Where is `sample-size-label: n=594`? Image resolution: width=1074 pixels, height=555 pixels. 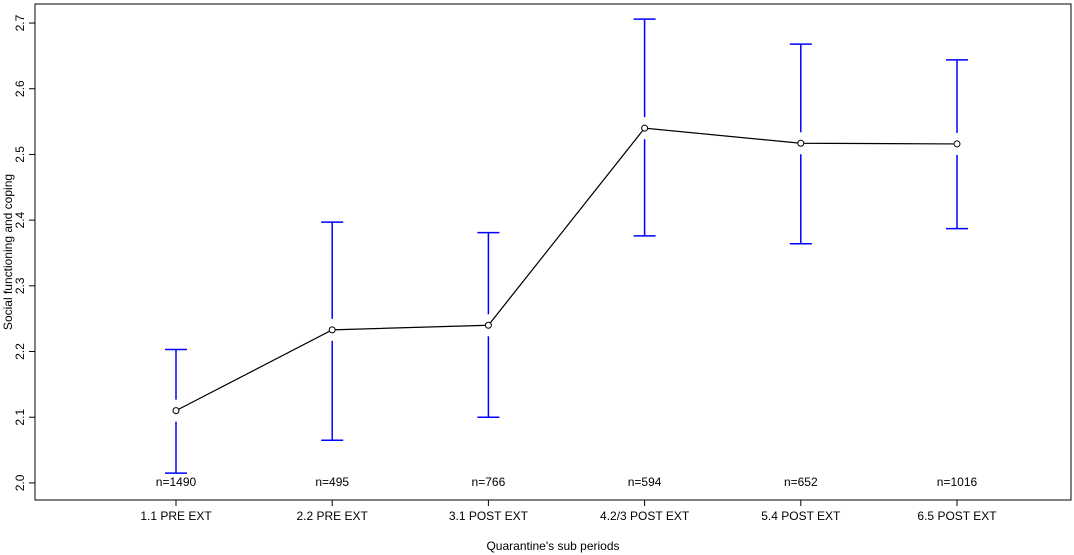 sample-size-label: n=594 is located at coordinates (645, 482).